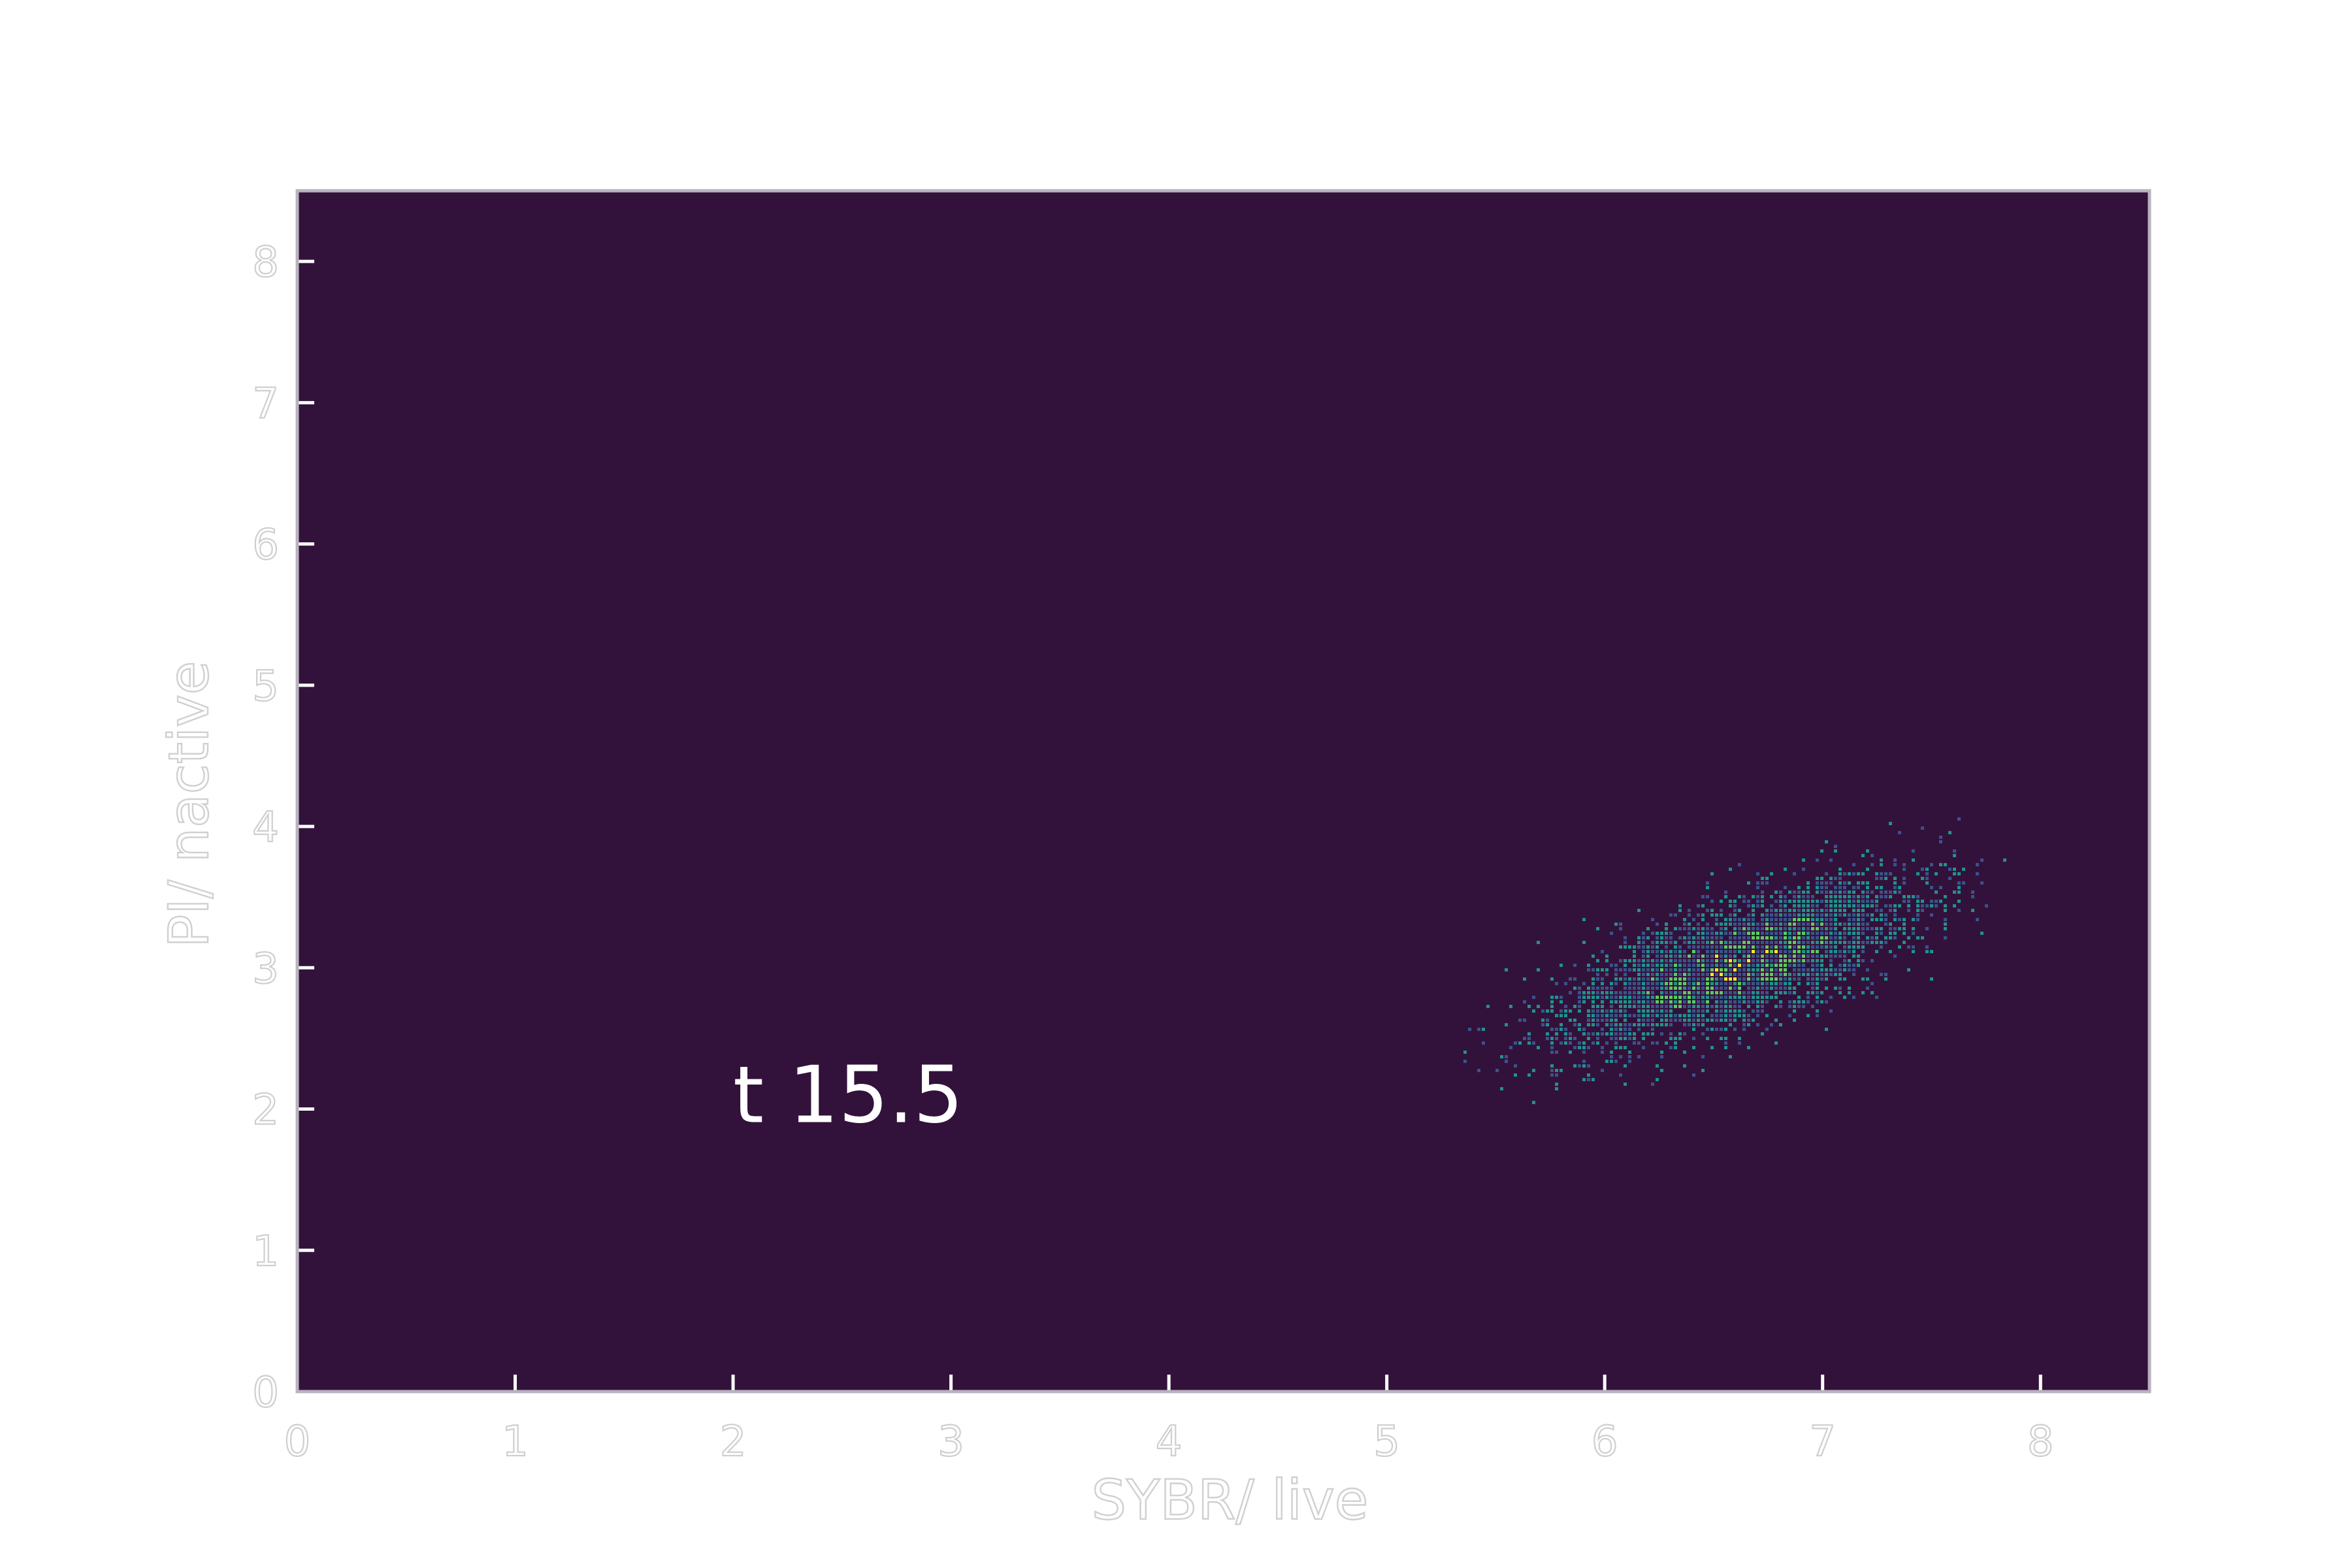 The height and width of the screenshot is (1568, 2352). I want to click on y-tick-label: 2, so click(265, 1110).